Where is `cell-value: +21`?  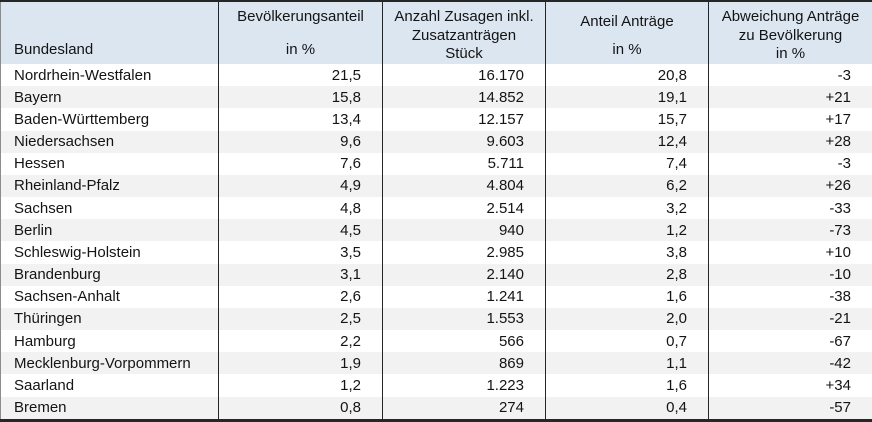
cell-value: +21 is located at coordinates (790, 97).